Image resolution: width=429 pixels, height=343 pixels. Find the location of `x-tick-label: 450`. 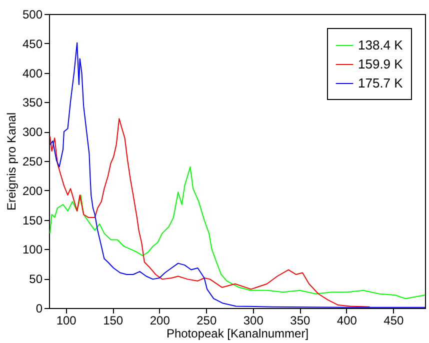

x-tick-label: 450 is located at coordinates (394, 321).